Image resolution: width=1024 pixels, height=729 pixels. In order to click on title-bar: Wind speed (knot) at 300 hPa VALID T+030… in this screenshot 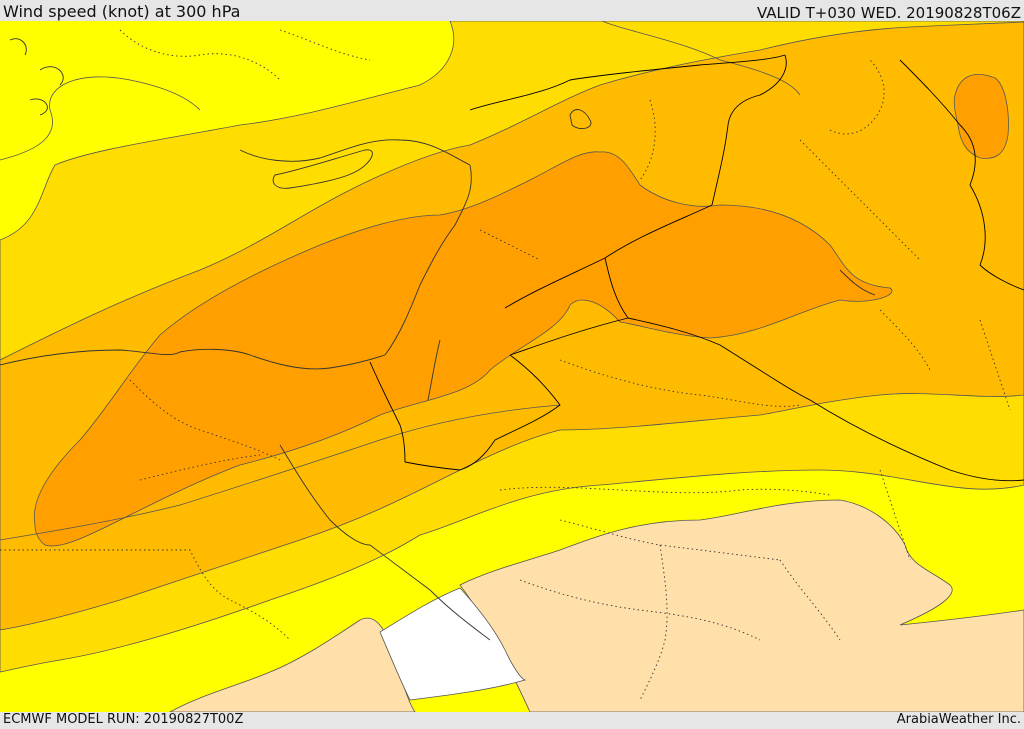, I will do `click(512, 11)`.